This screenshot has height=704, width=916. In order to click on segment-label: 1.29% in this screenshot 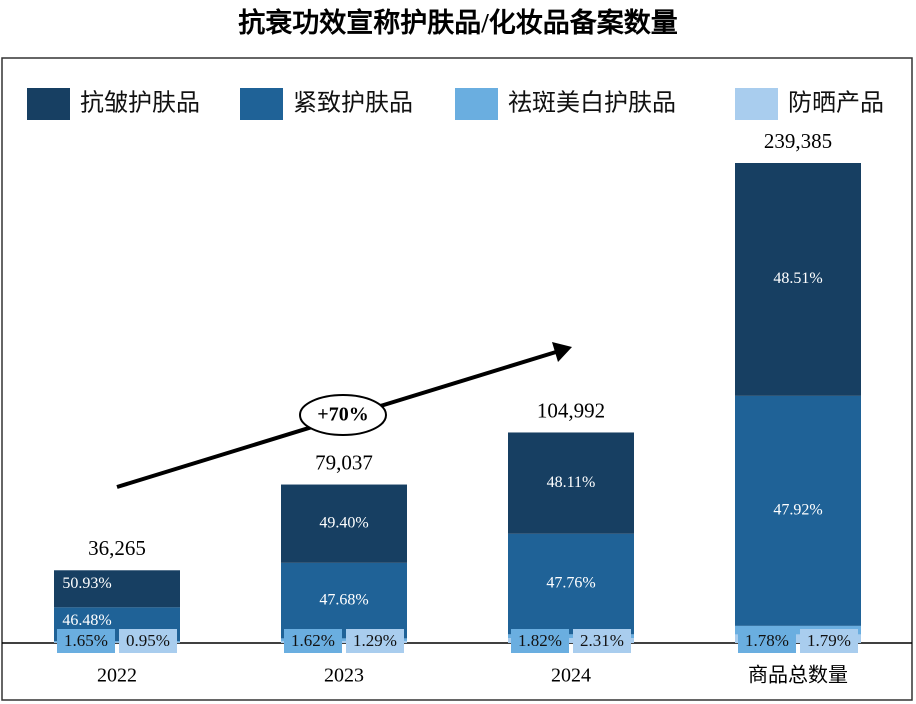, I will do `click(375, 640)`.